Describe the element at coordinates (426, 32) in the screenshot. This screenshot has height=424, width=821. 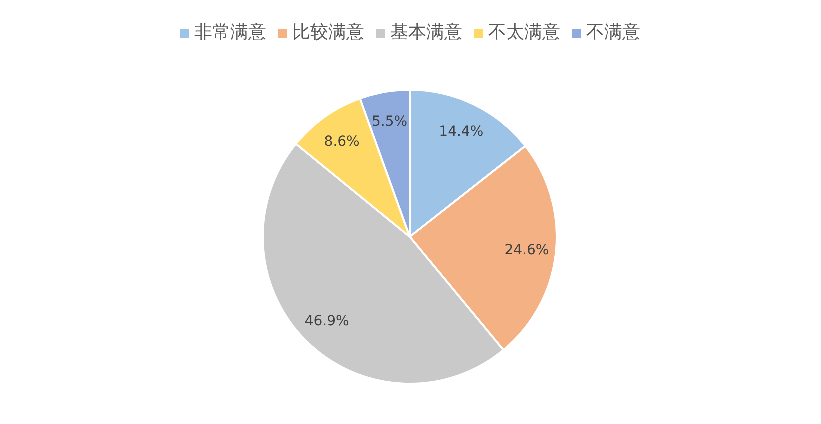
I see `legend-label: 基本满意` at that location.